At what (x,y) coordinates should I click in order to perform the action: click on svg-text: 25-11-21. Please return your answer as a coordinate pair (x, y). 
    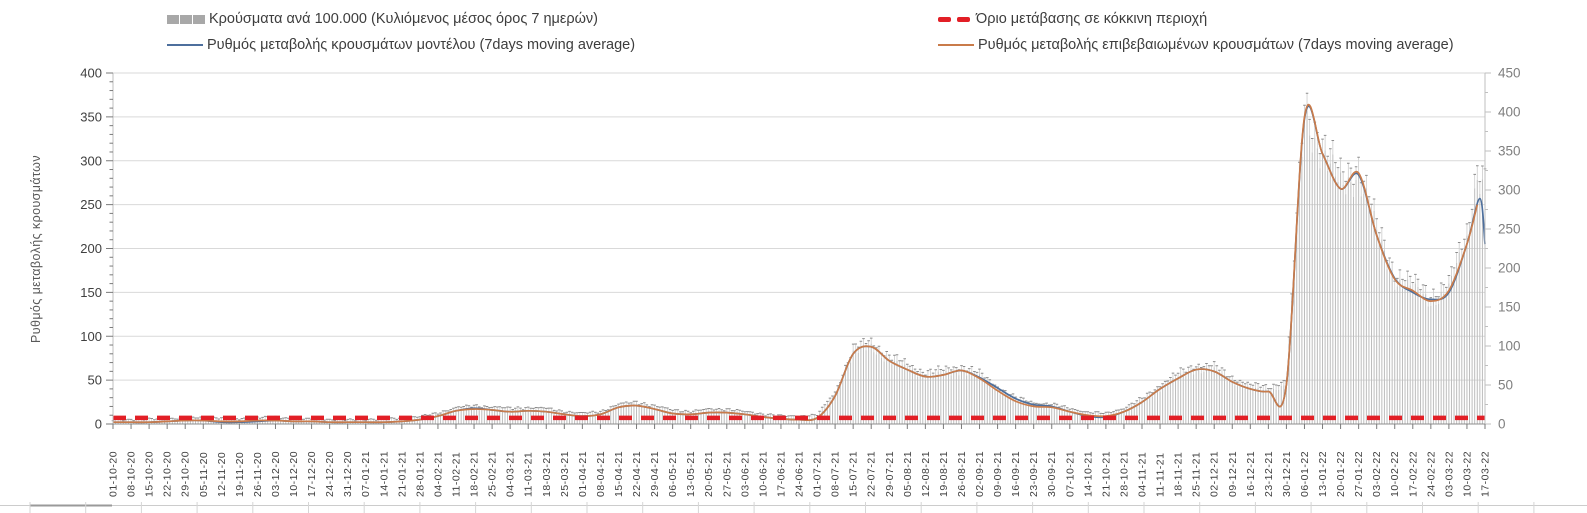
    Looking at the image, I should click on (1197, 474).